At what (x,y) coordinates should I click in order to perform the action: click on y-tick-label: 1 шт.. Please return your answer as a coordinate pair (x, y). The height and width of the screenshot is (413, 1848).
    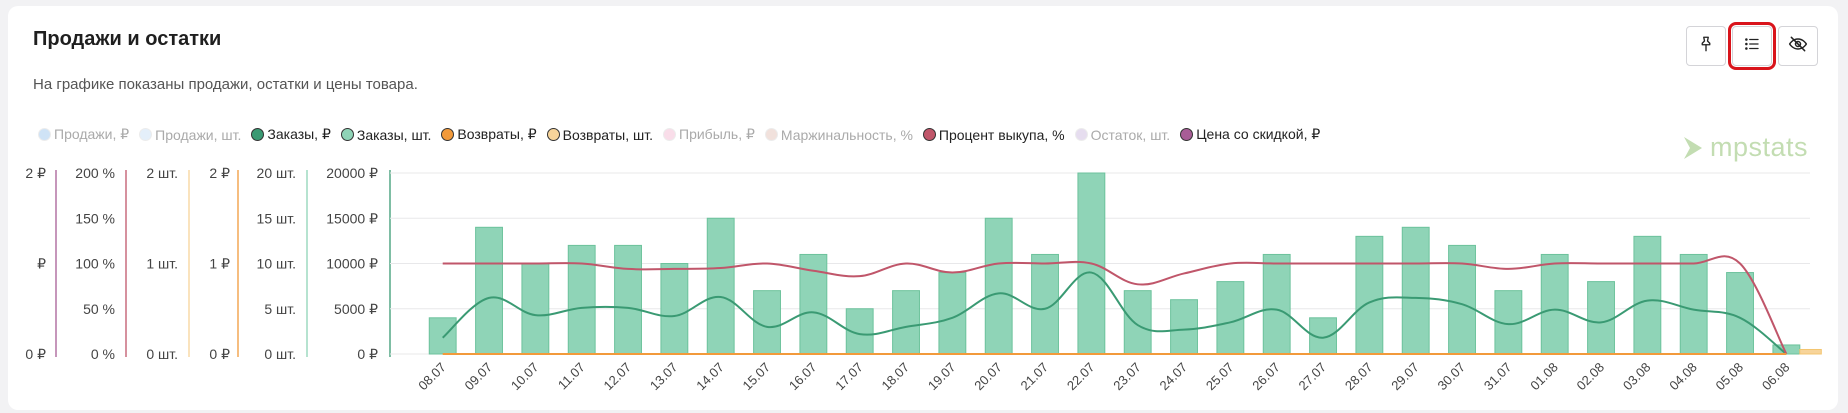
    Looking at the image, I should click on (162, 264).